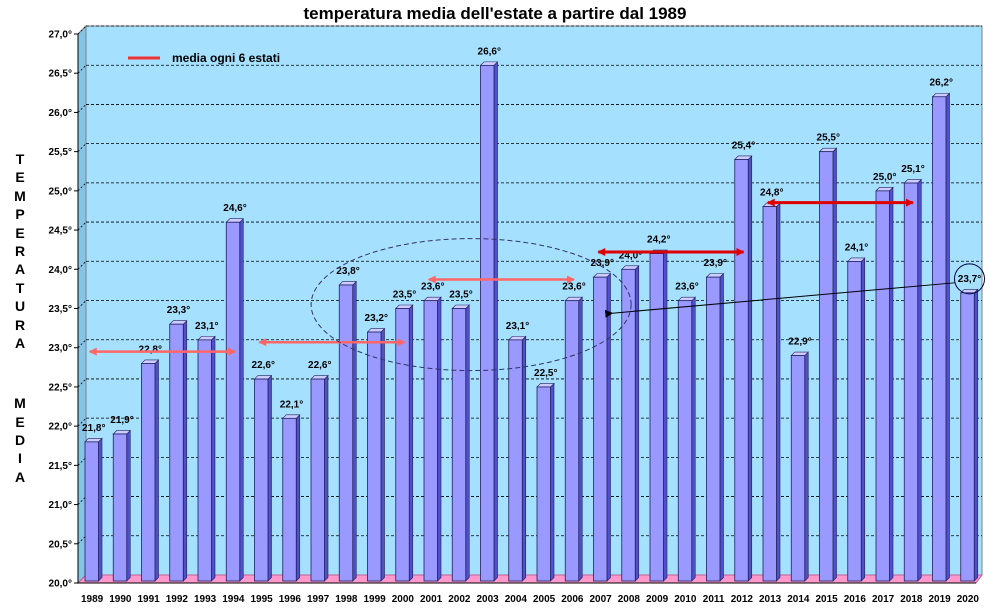 The width and height of the screenshot is (990, 611). What do you see at coordinates (92, 599) in the screenshot?
I see `x-tick-label: 1989` at bounding box center [92, 599].